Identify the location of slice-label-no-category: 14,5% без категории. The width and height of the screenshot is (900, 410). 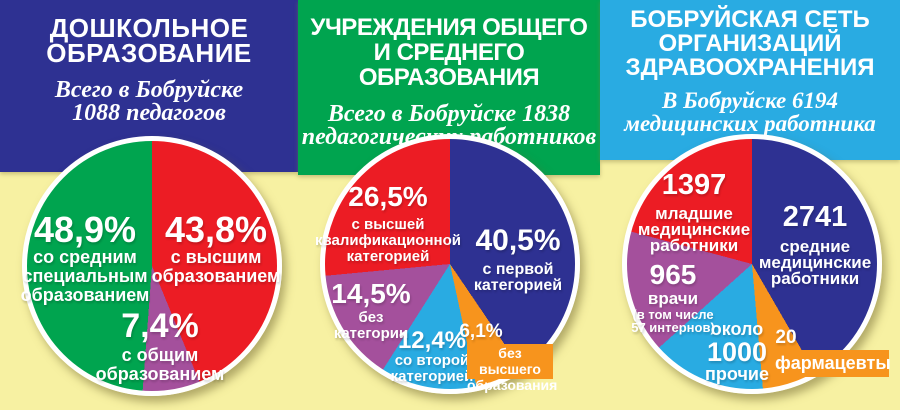
(370, 311).